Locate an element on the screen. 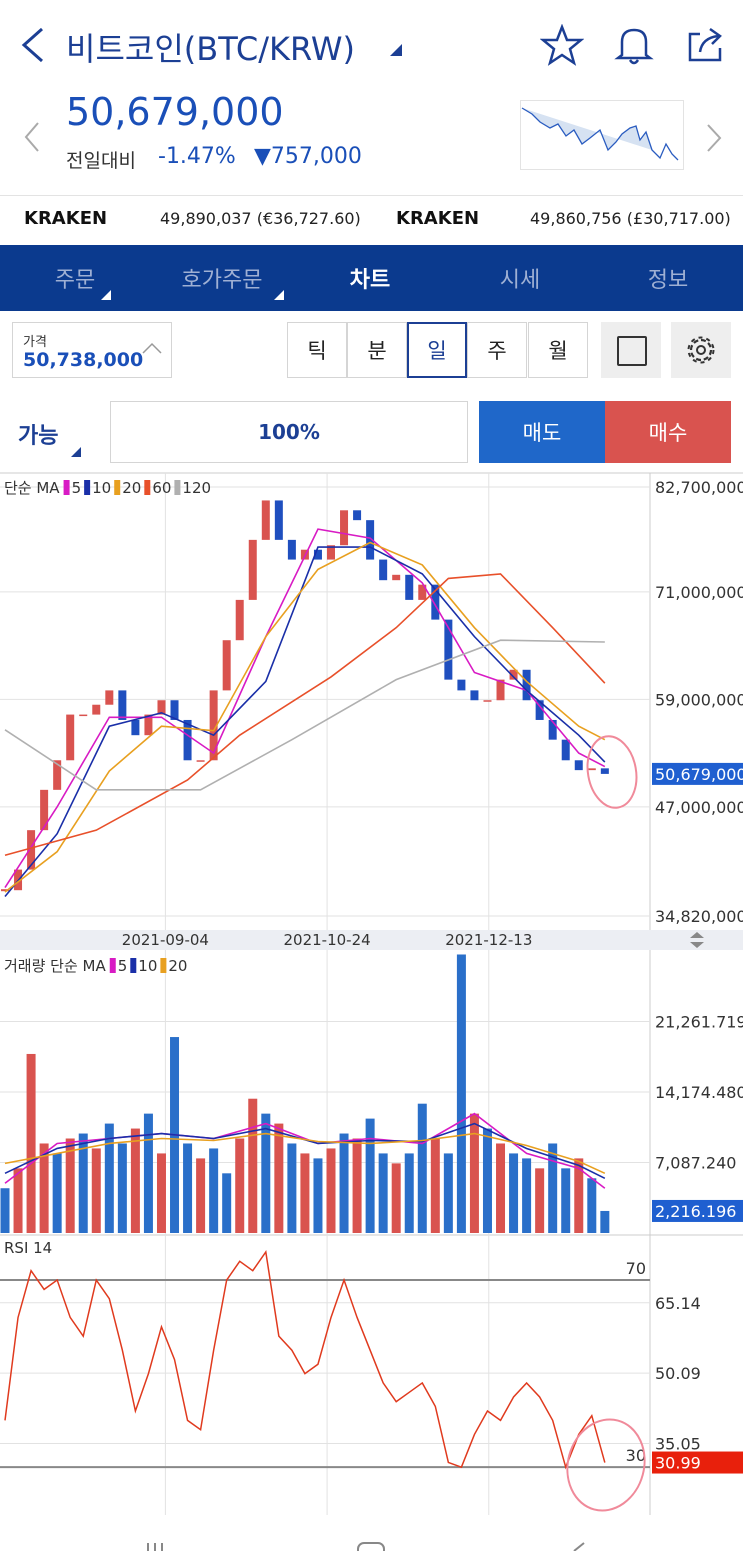 The width and height of the screenshot is (743, 1551). period-button: 월 is located at coordinates (558, 350).